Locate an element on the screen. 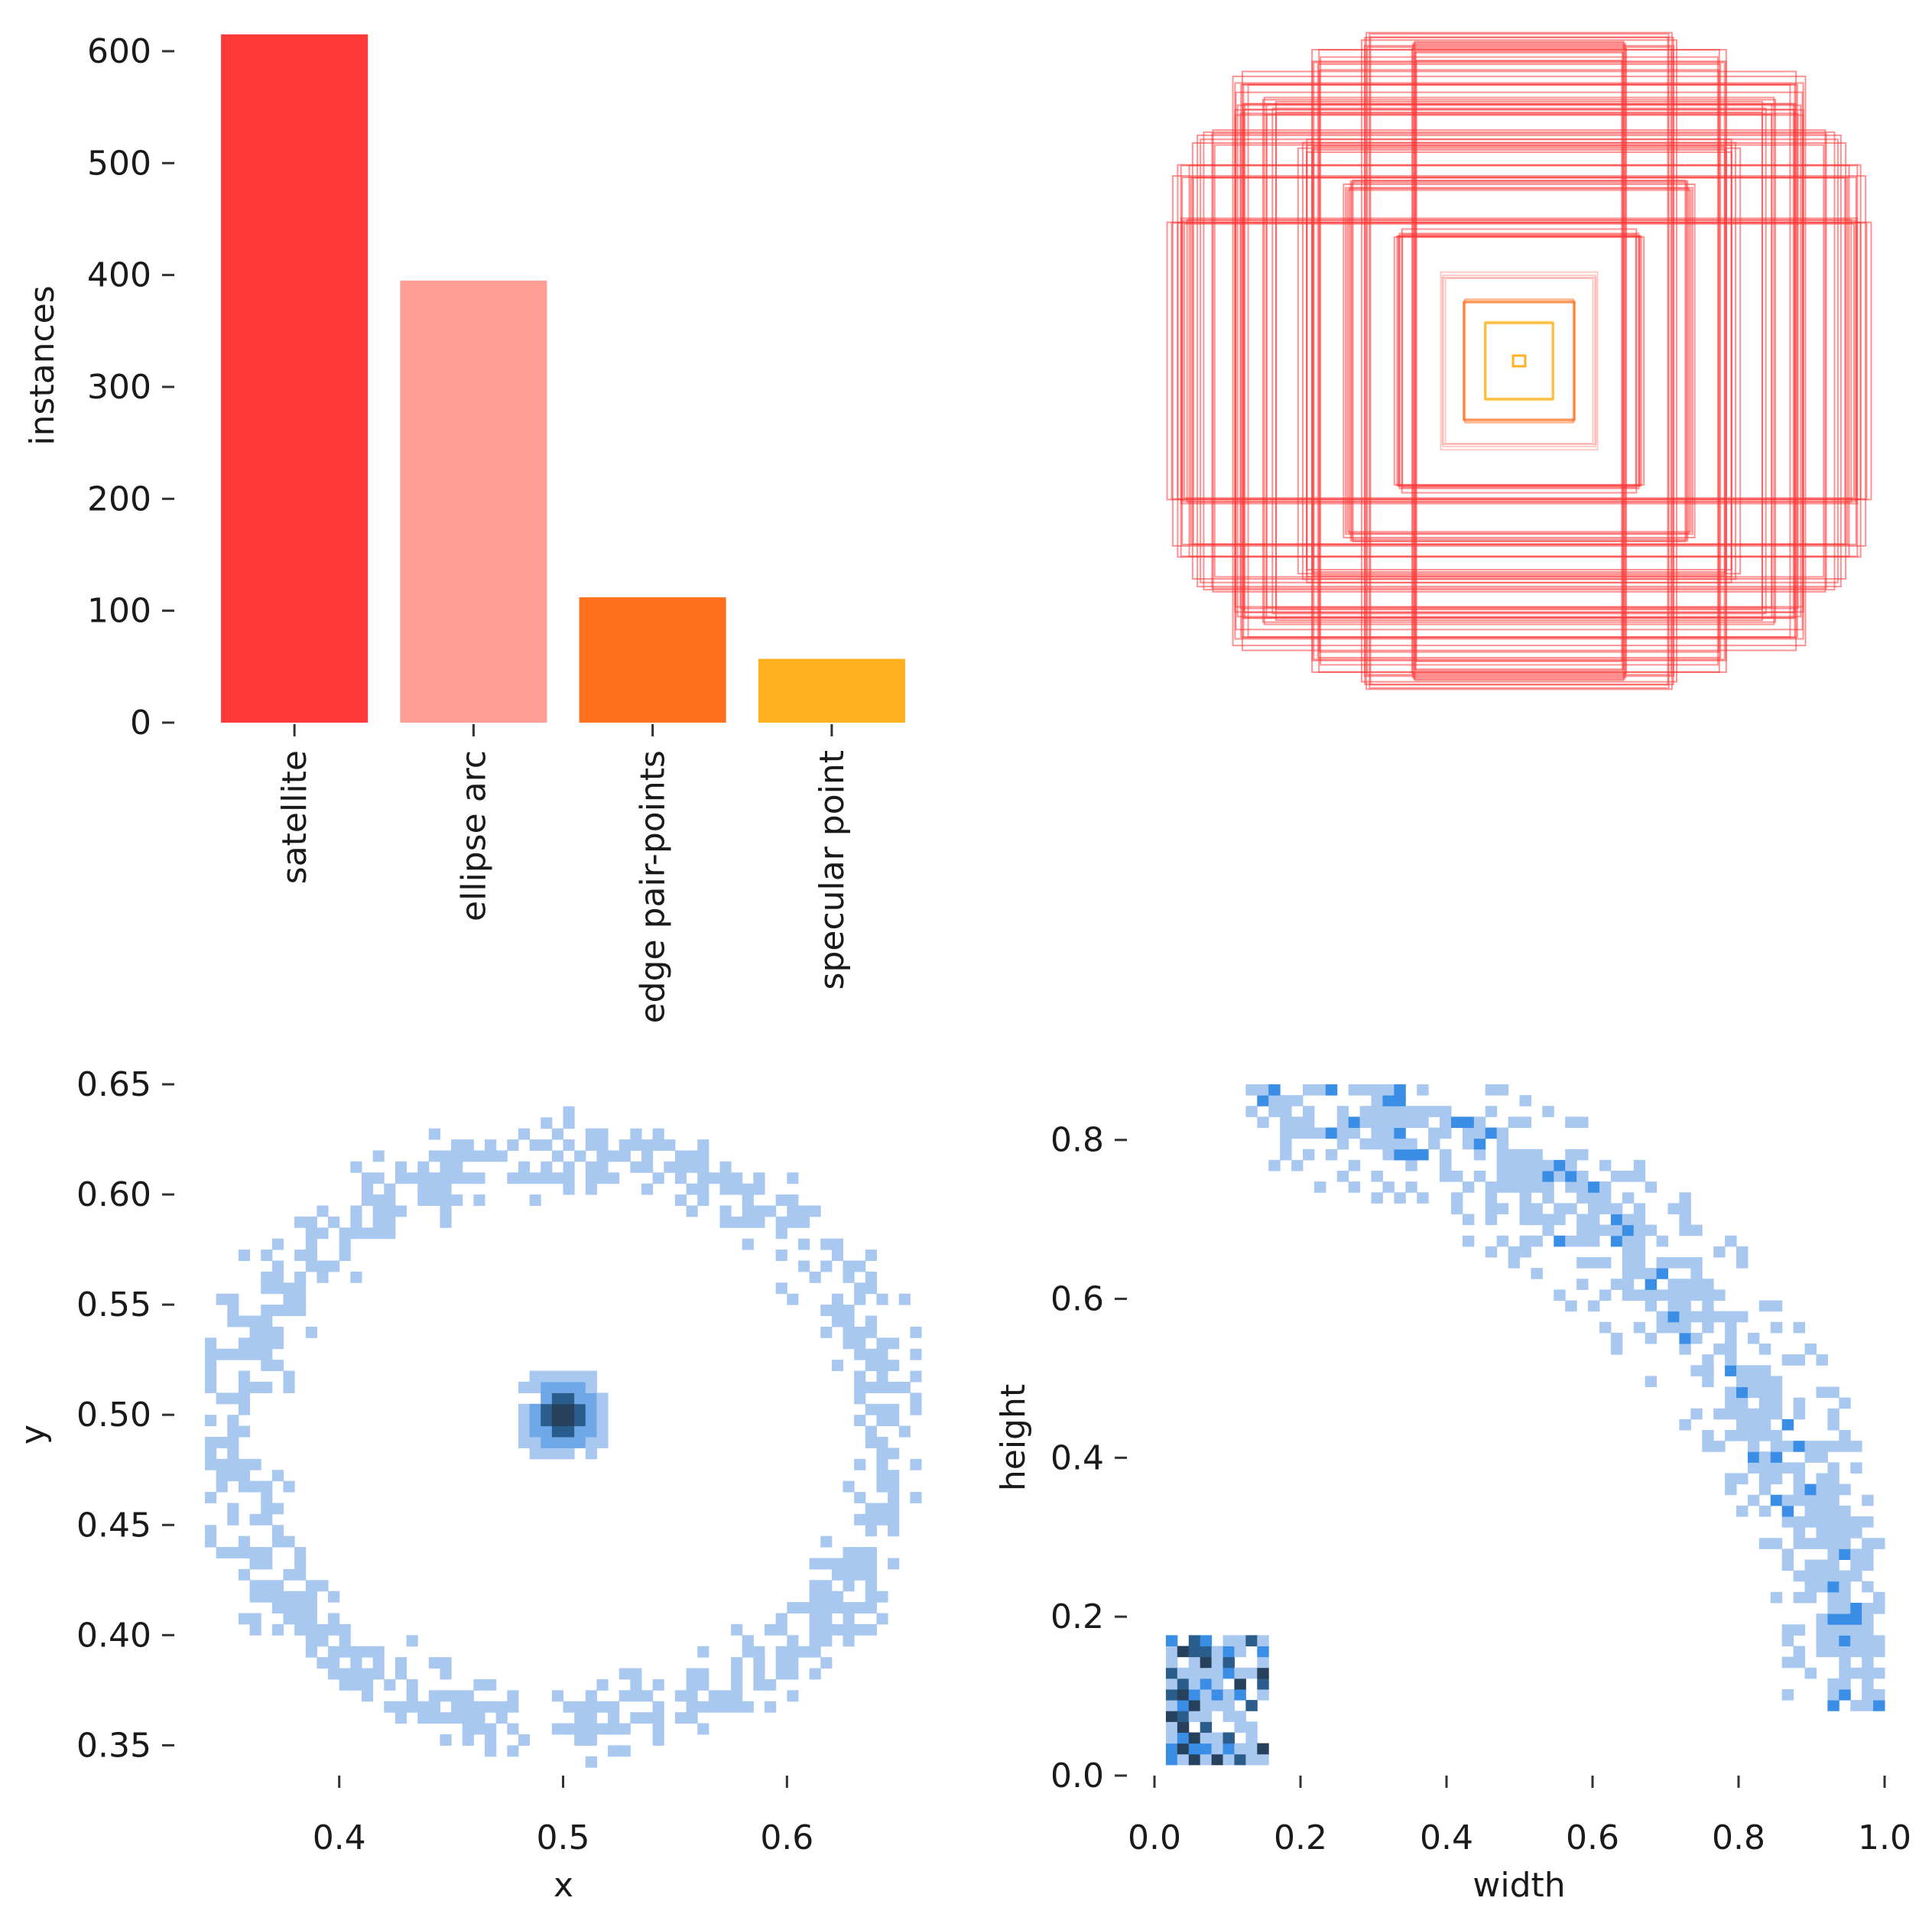 Image resolution: width=1932 pixels, height=1927 pixels. bar-edge-pair-points is located at coordinates (652, 660).